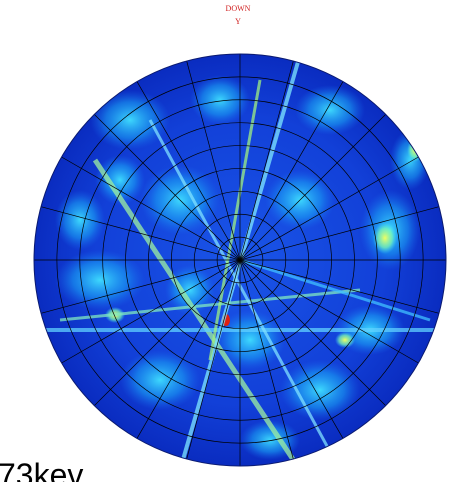  Describe the element at coordinates (41, 469) in the screenshot. I see `energy-caption: 73kev` at that location.